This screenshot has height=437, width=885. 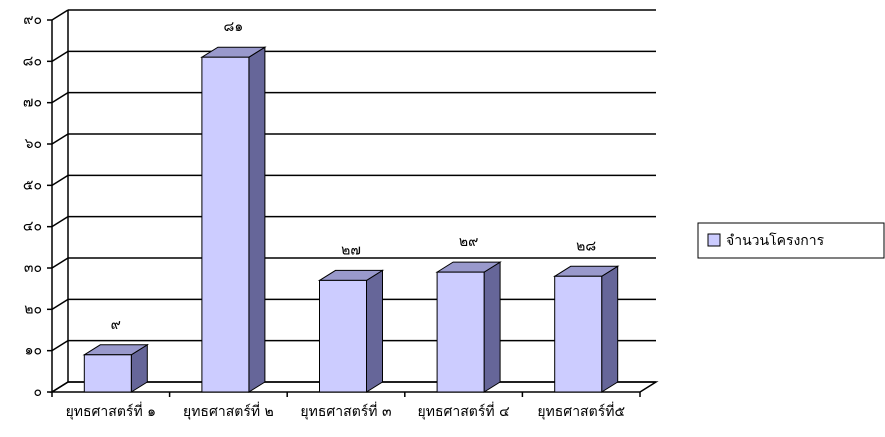 I want to click on value-label: ๒๘, so click(x=586, y=246).